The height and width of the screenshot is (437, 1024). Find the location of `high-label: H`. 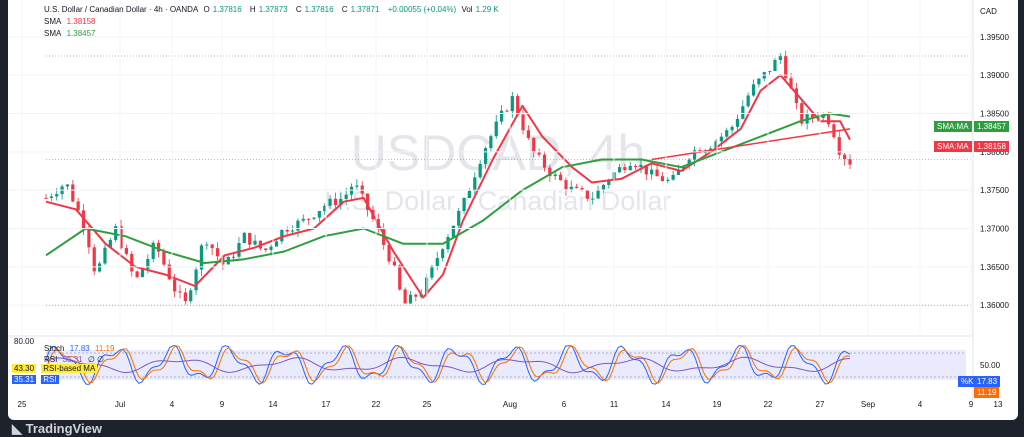

high-label: H is located at coordinates (252, 9).